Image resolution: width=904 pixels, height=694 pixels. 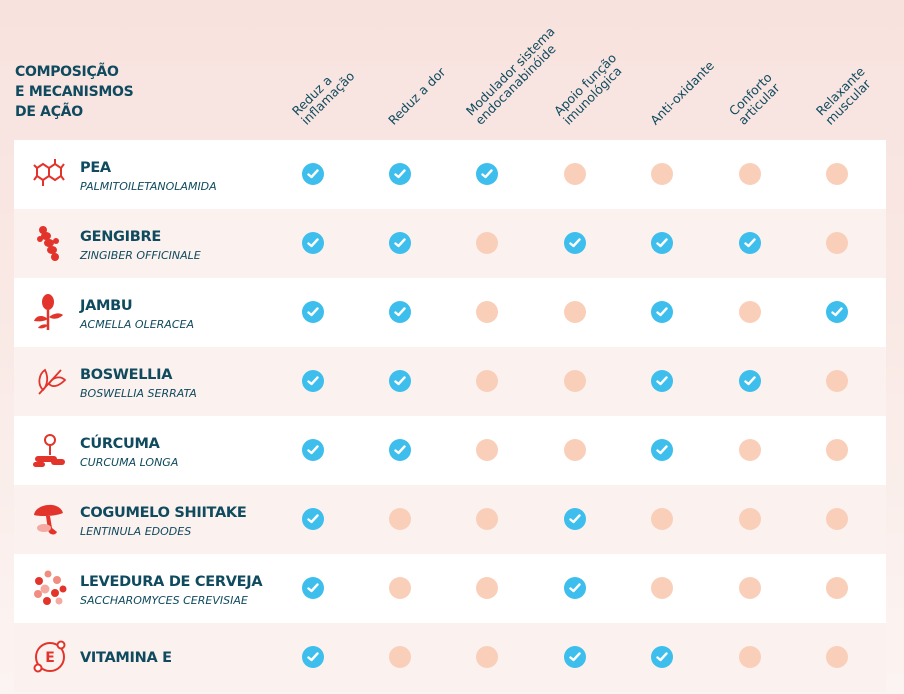 I want to click on table-title: COMPOSIÇÃO E MECANISMOS DE AÇÃO, so click(x=74, y=92).